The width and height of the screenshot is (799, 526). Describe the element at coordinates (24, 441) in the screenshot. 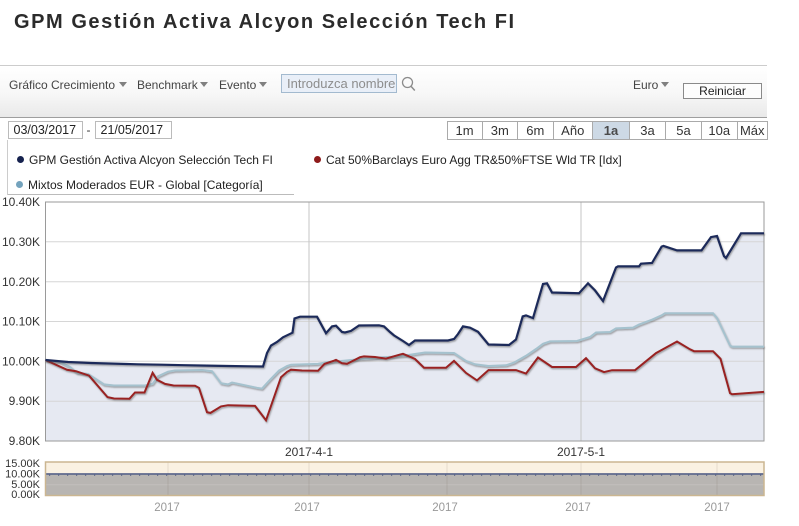

I see `svg-text: 9.80K` at that location.